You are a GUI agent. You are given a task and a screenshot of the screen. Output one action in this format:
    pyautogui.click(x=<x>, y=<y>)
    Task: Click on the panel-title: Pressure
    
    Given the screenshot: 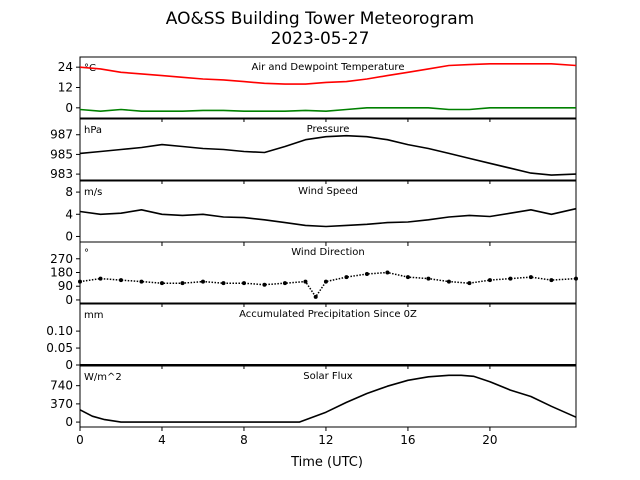 What is the action you would take?
    pyautogui.click(x=328, y=129)
    